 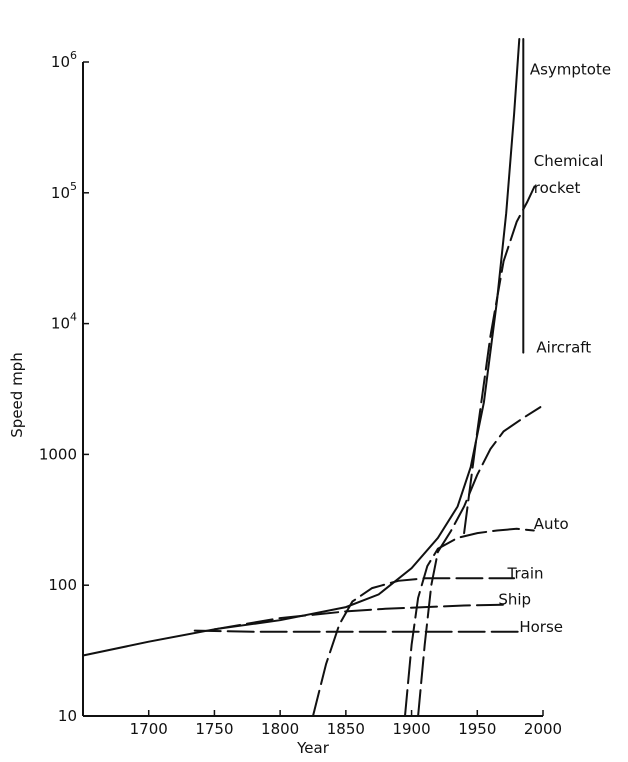 What do you see at coordinates (541, 627) in the screenshot?
I see `series-label: Horse` at bounding box center [541, 627].